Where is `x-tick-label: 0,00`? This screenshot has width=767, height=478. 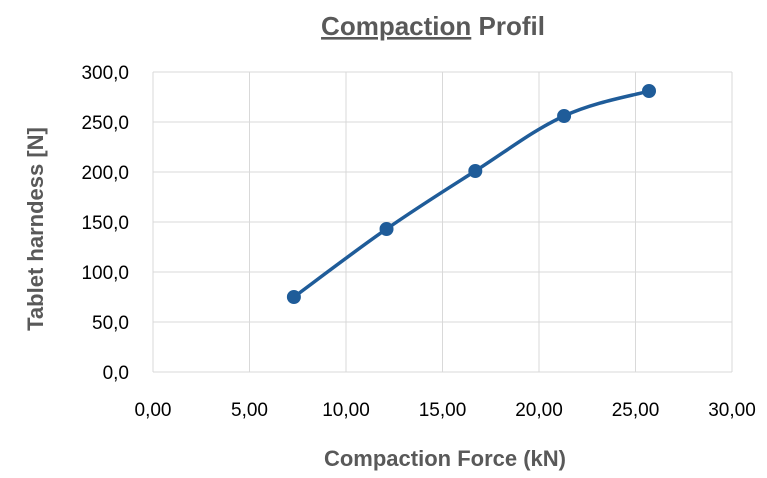
x-tick-label: 0,00 is located at coordinates (153, 410).